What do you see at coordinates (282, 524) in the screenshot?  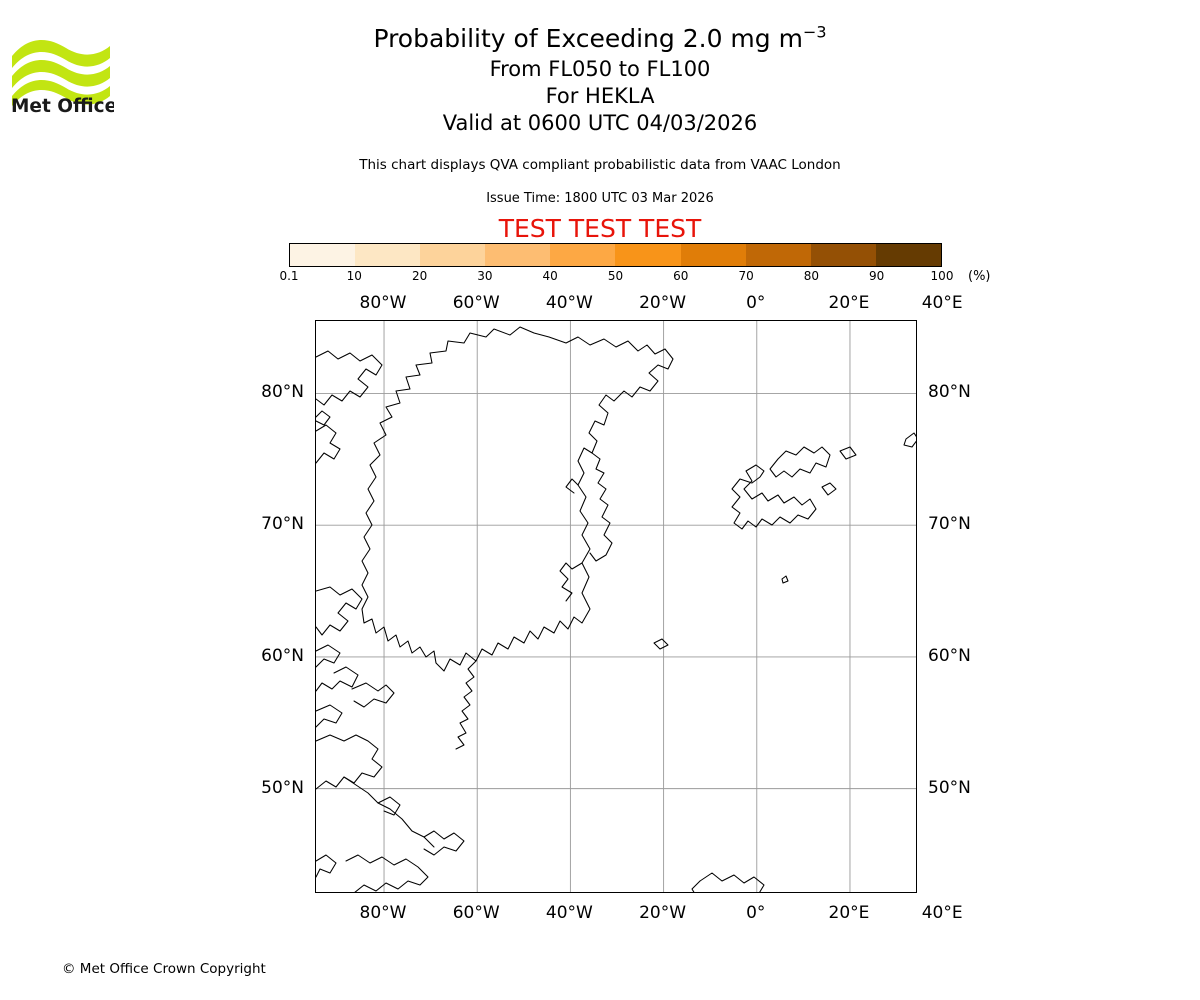 I see `map-left-label-70°N: 70°N` at bounding box center [282, 524].